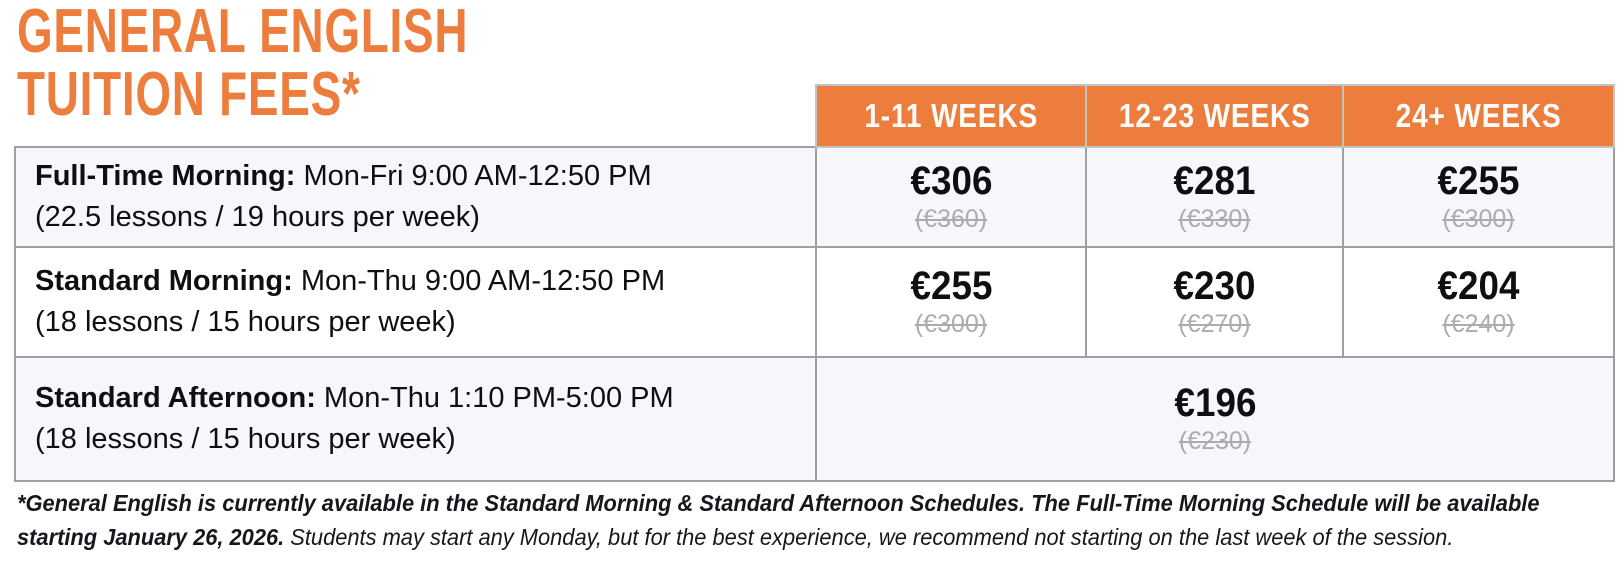  Describe the element at coordinates (1214, 219) in the screenshot. I see `original-price-strikethrough: (€330)` at that location.